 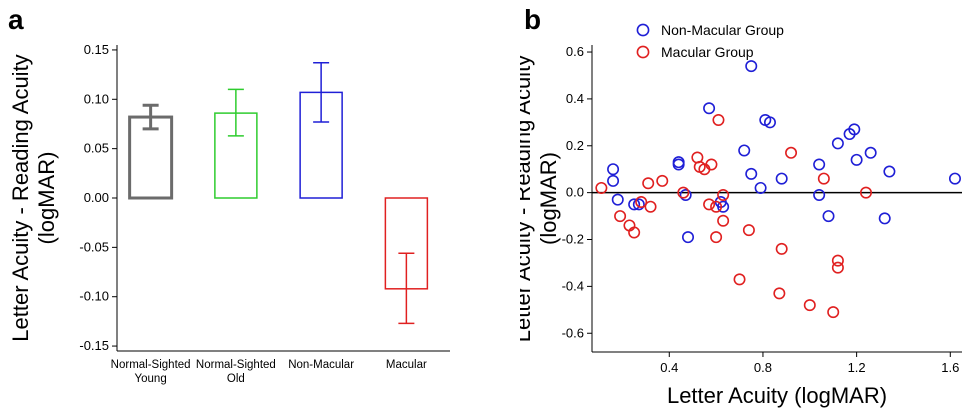 What do you see at coordinates (533, 19) in the screenshot?
I see `panel-b-label: b` at bounding box center [533, 19].